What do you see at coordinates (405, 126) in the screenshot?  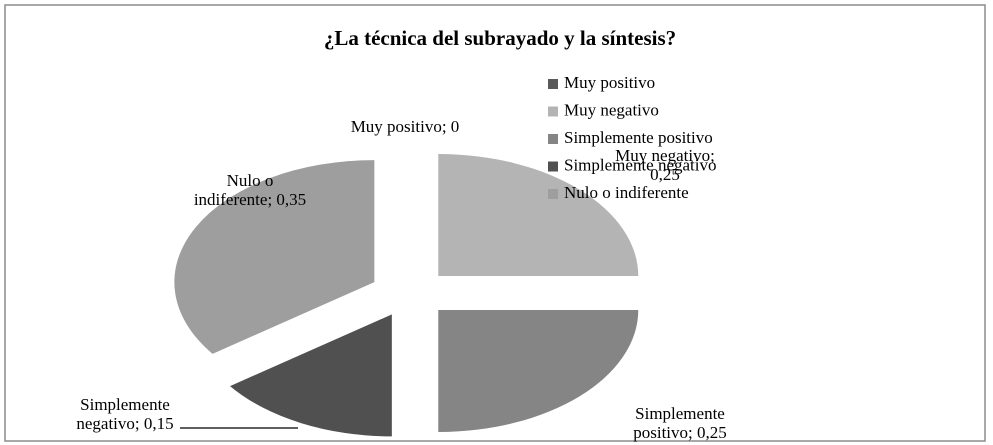 I see `data-label: Muy positivo; 0` at bounding box center [405, 126].